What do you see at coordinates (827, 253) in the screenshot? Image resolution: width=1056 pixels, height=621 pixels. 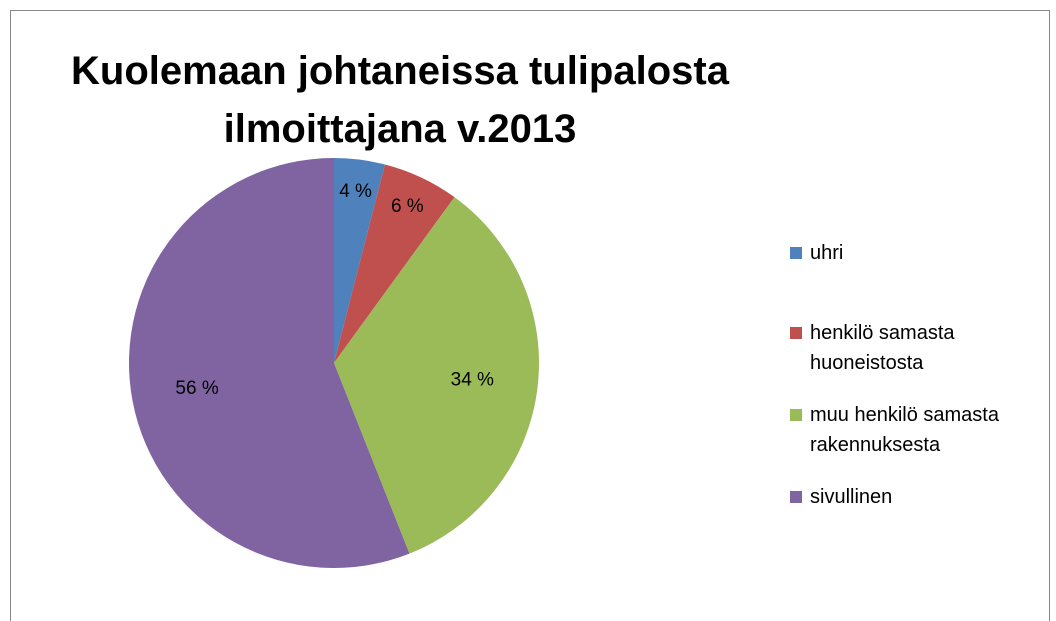 I see `legend-label: uhri` at bounding box center [827, 253].